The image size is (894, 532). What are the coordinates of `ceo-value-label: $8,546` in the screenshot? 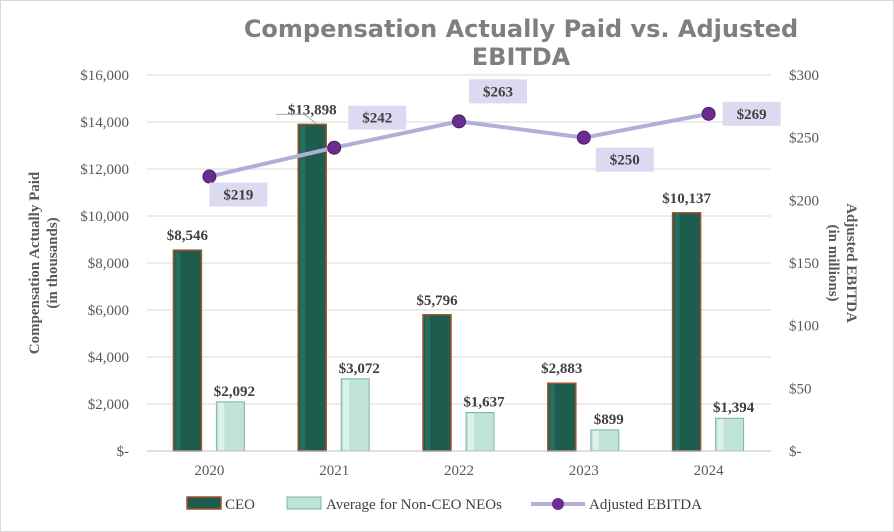 It's located at (188, 236).